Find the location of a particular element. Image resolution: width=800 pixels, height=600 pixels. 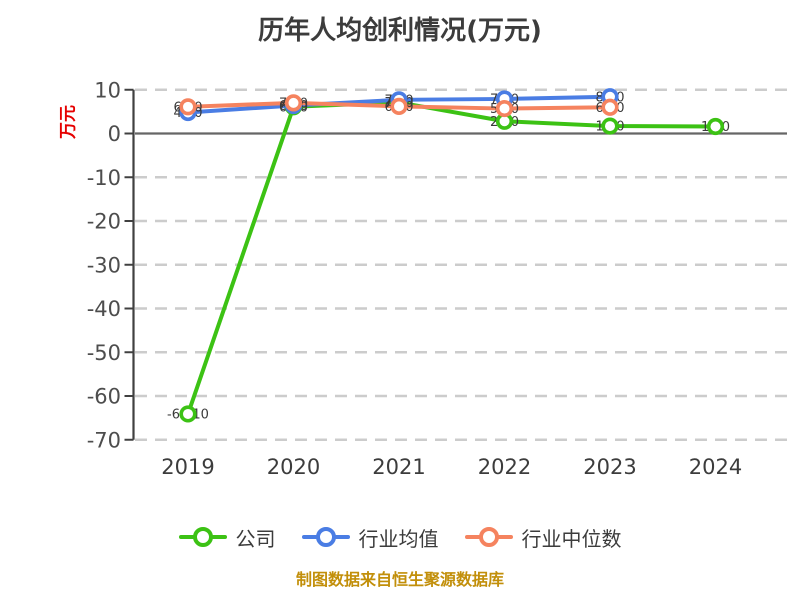

y-tick-label: -10 is located at coordinates (104, 178).